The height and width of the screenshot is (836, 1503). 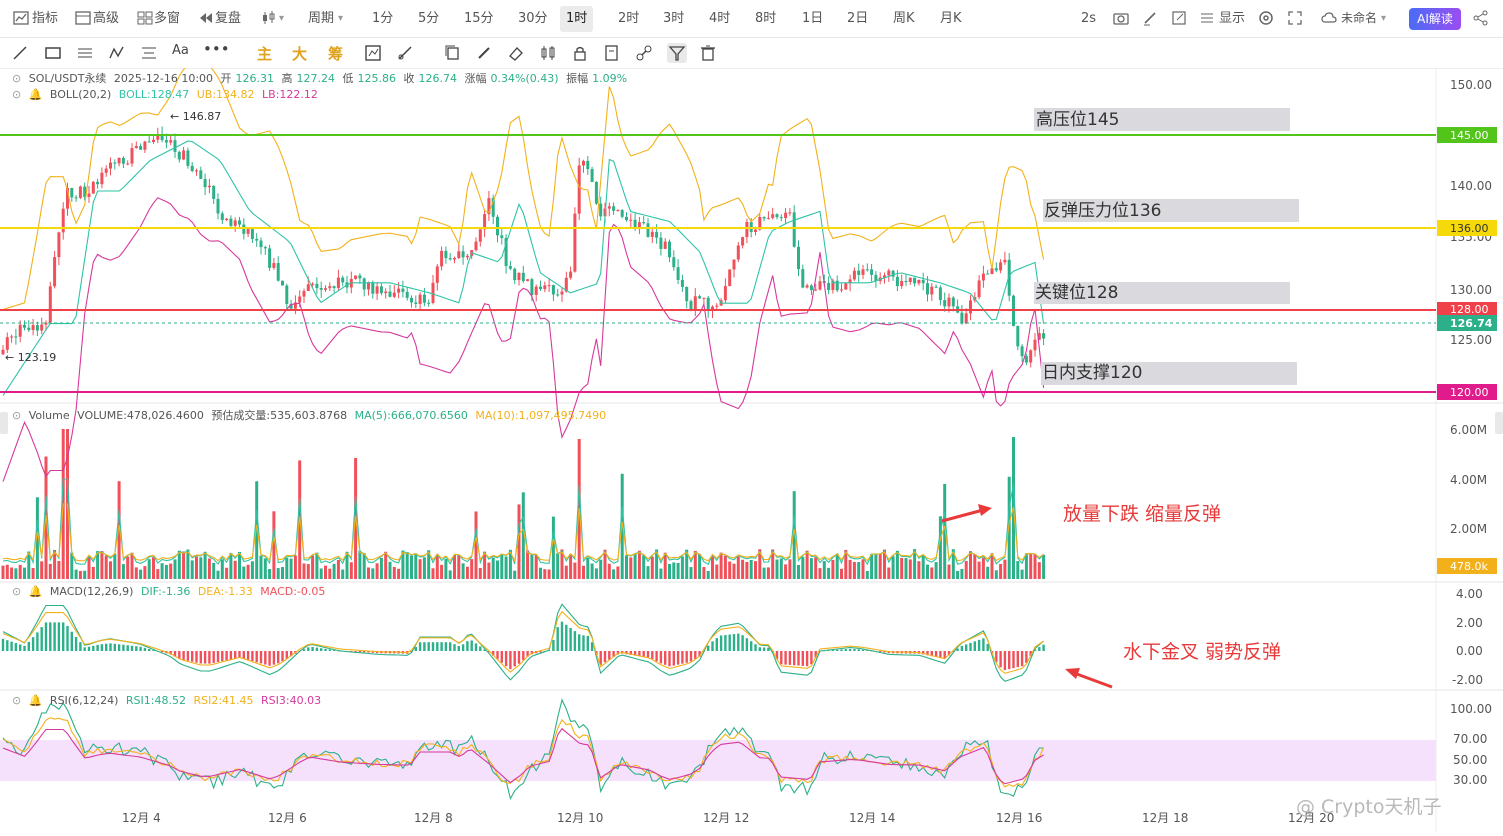 I want to click on candle-type-icon, so click(x=269, y=18).